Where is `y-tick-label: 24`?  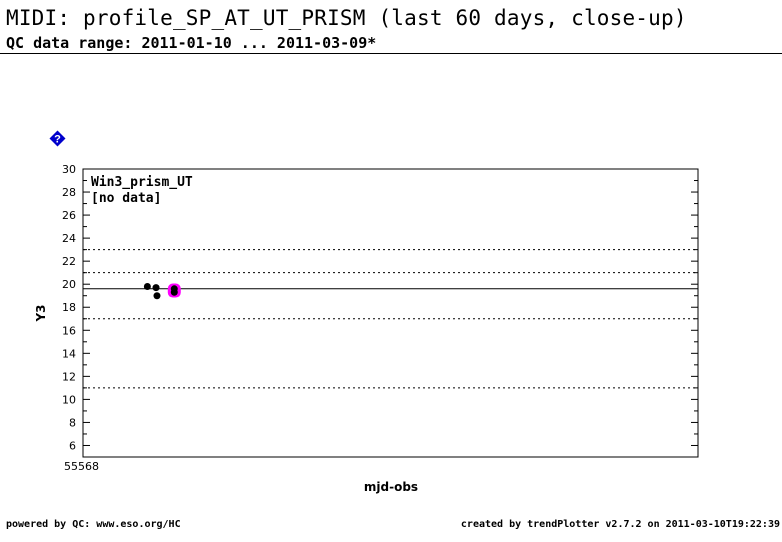
y-tick-label: 24 is located at coordinates (69, 238).